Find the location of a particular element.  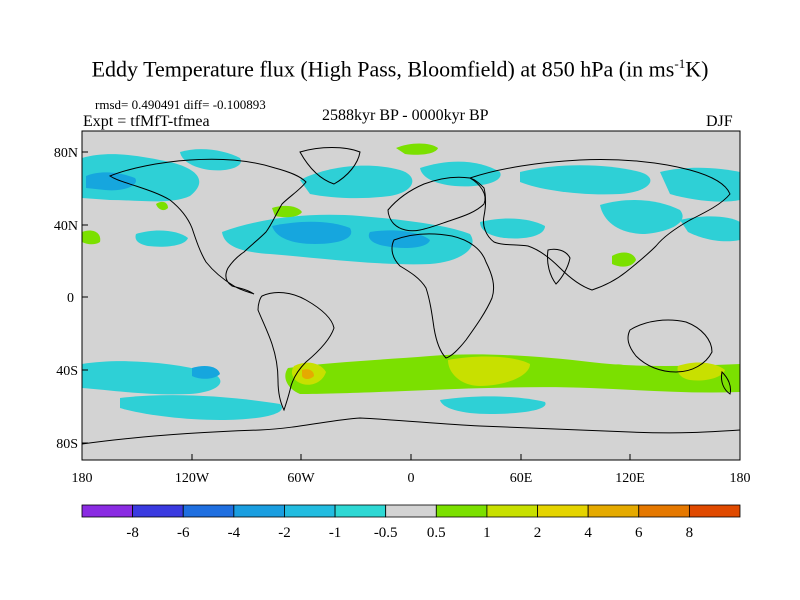

anomaly-40n-green-west is located at coordinates (91, 237).